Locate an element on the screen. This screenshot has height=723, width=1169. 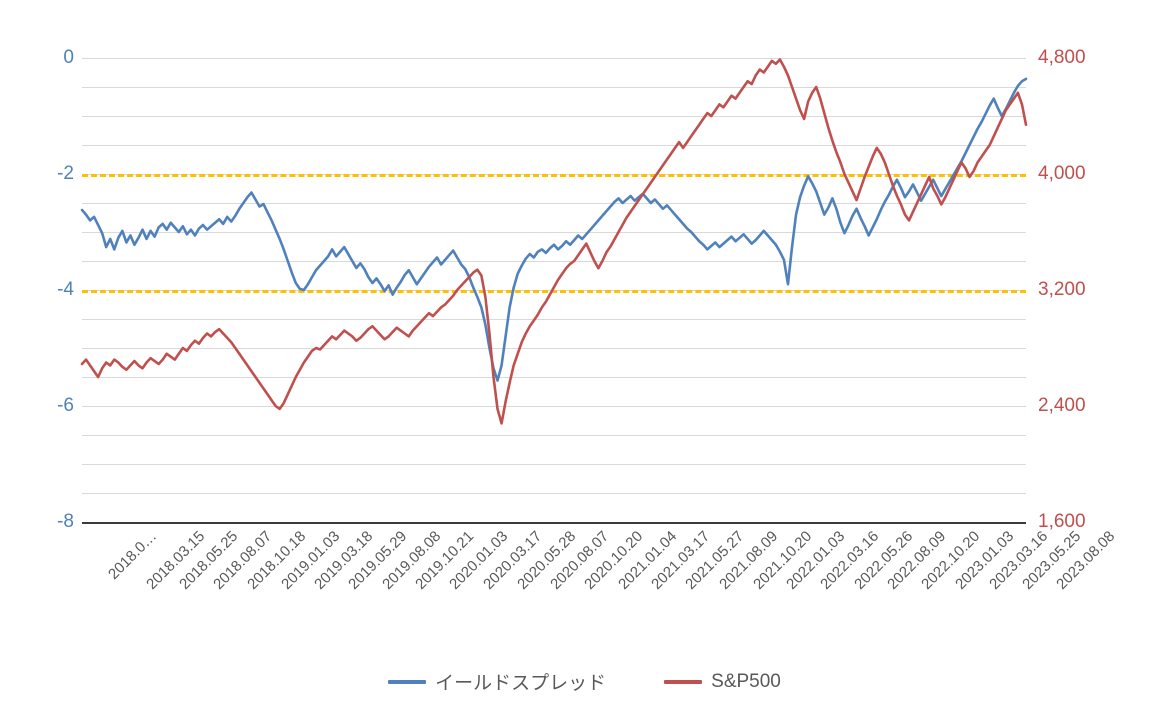
legend-label: イールドスプレッド is located at coordinates (521, 683).